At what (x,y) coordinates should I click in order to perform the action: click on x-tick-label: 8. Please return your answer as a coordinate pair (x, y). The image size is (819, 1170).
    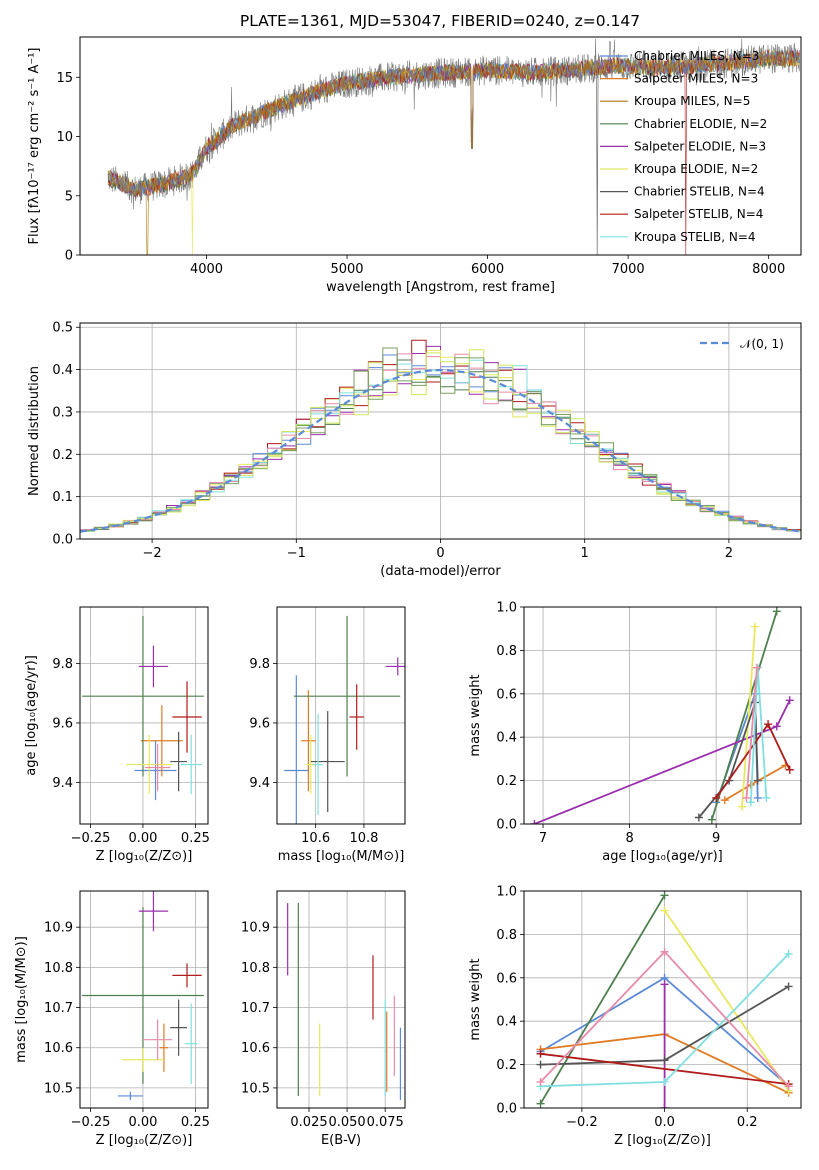
    Looking at the image, I should click on (629, 838).